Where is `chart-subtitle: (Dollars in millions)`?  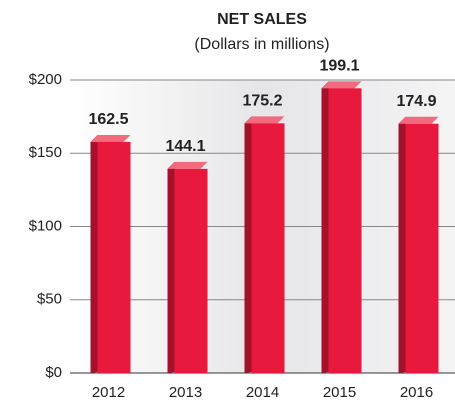
chart-subtitle: (Dollars in millions) is located at coordinates (261, 44).